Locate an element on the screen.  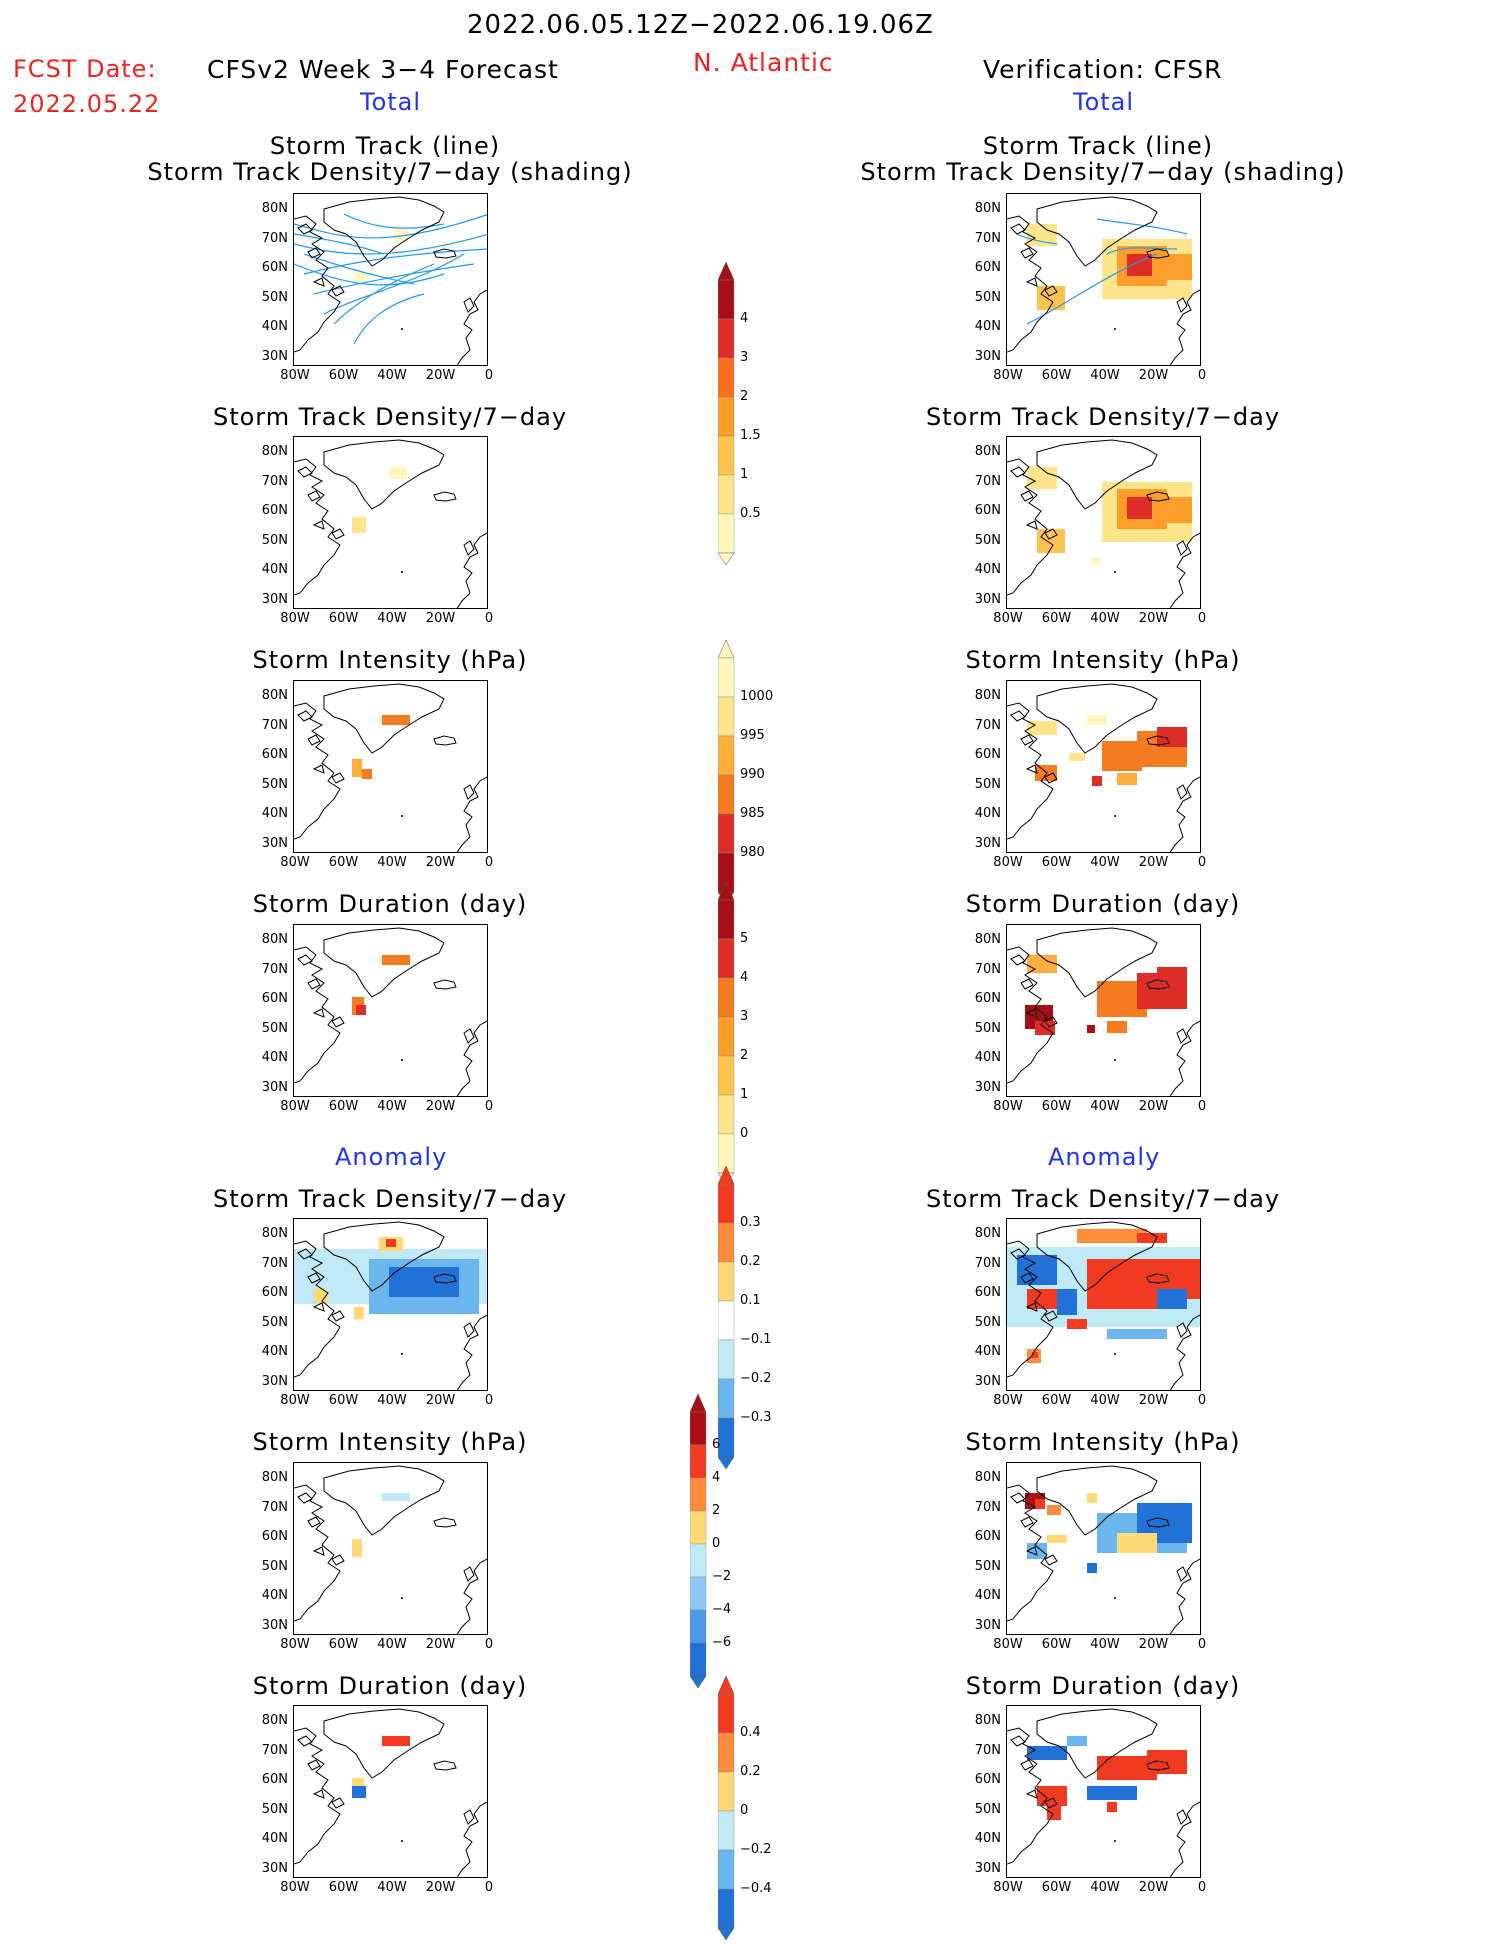
colorbar-svg is located at coordinates (698, 1541).